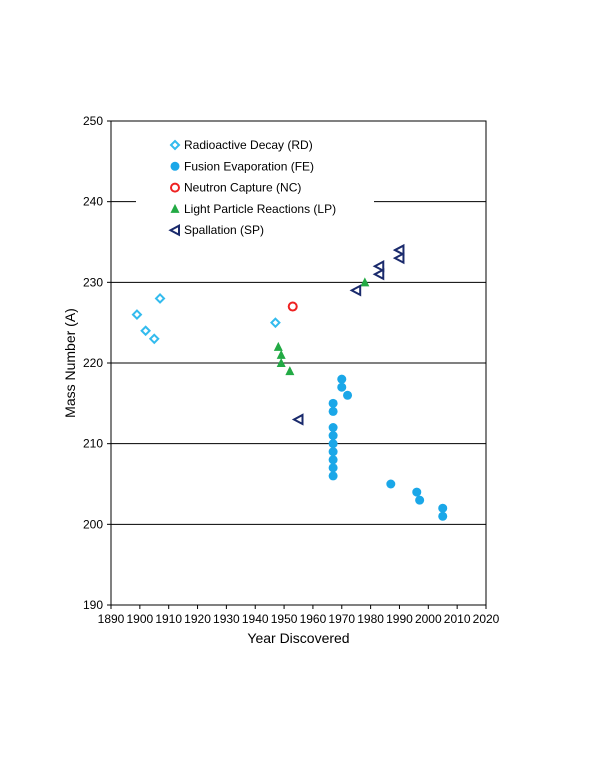 This screenshot has height=770, width=595. Describe the element at coordinates (341, 619) in the screenshot. I see `x-tick-label-1970: 1970` at that location.